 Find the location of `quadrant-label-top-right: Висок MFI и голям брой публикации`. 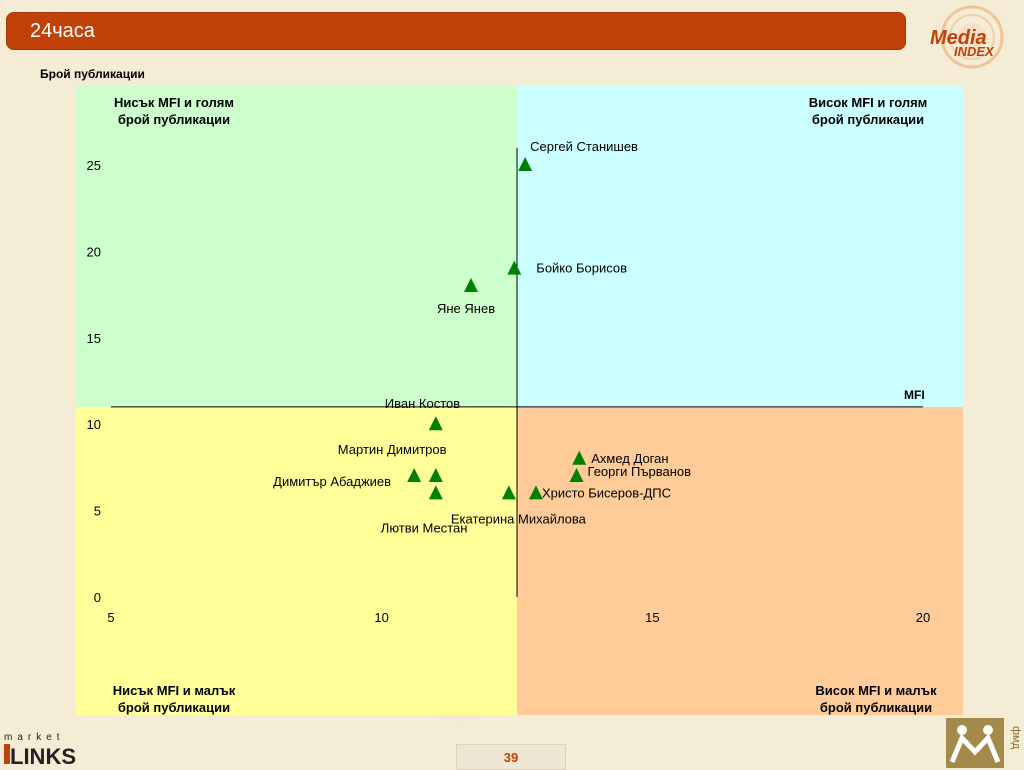

quadrant-label-top-right: Висок MFI и голям брой публикации is located at coordinates (868, 111).